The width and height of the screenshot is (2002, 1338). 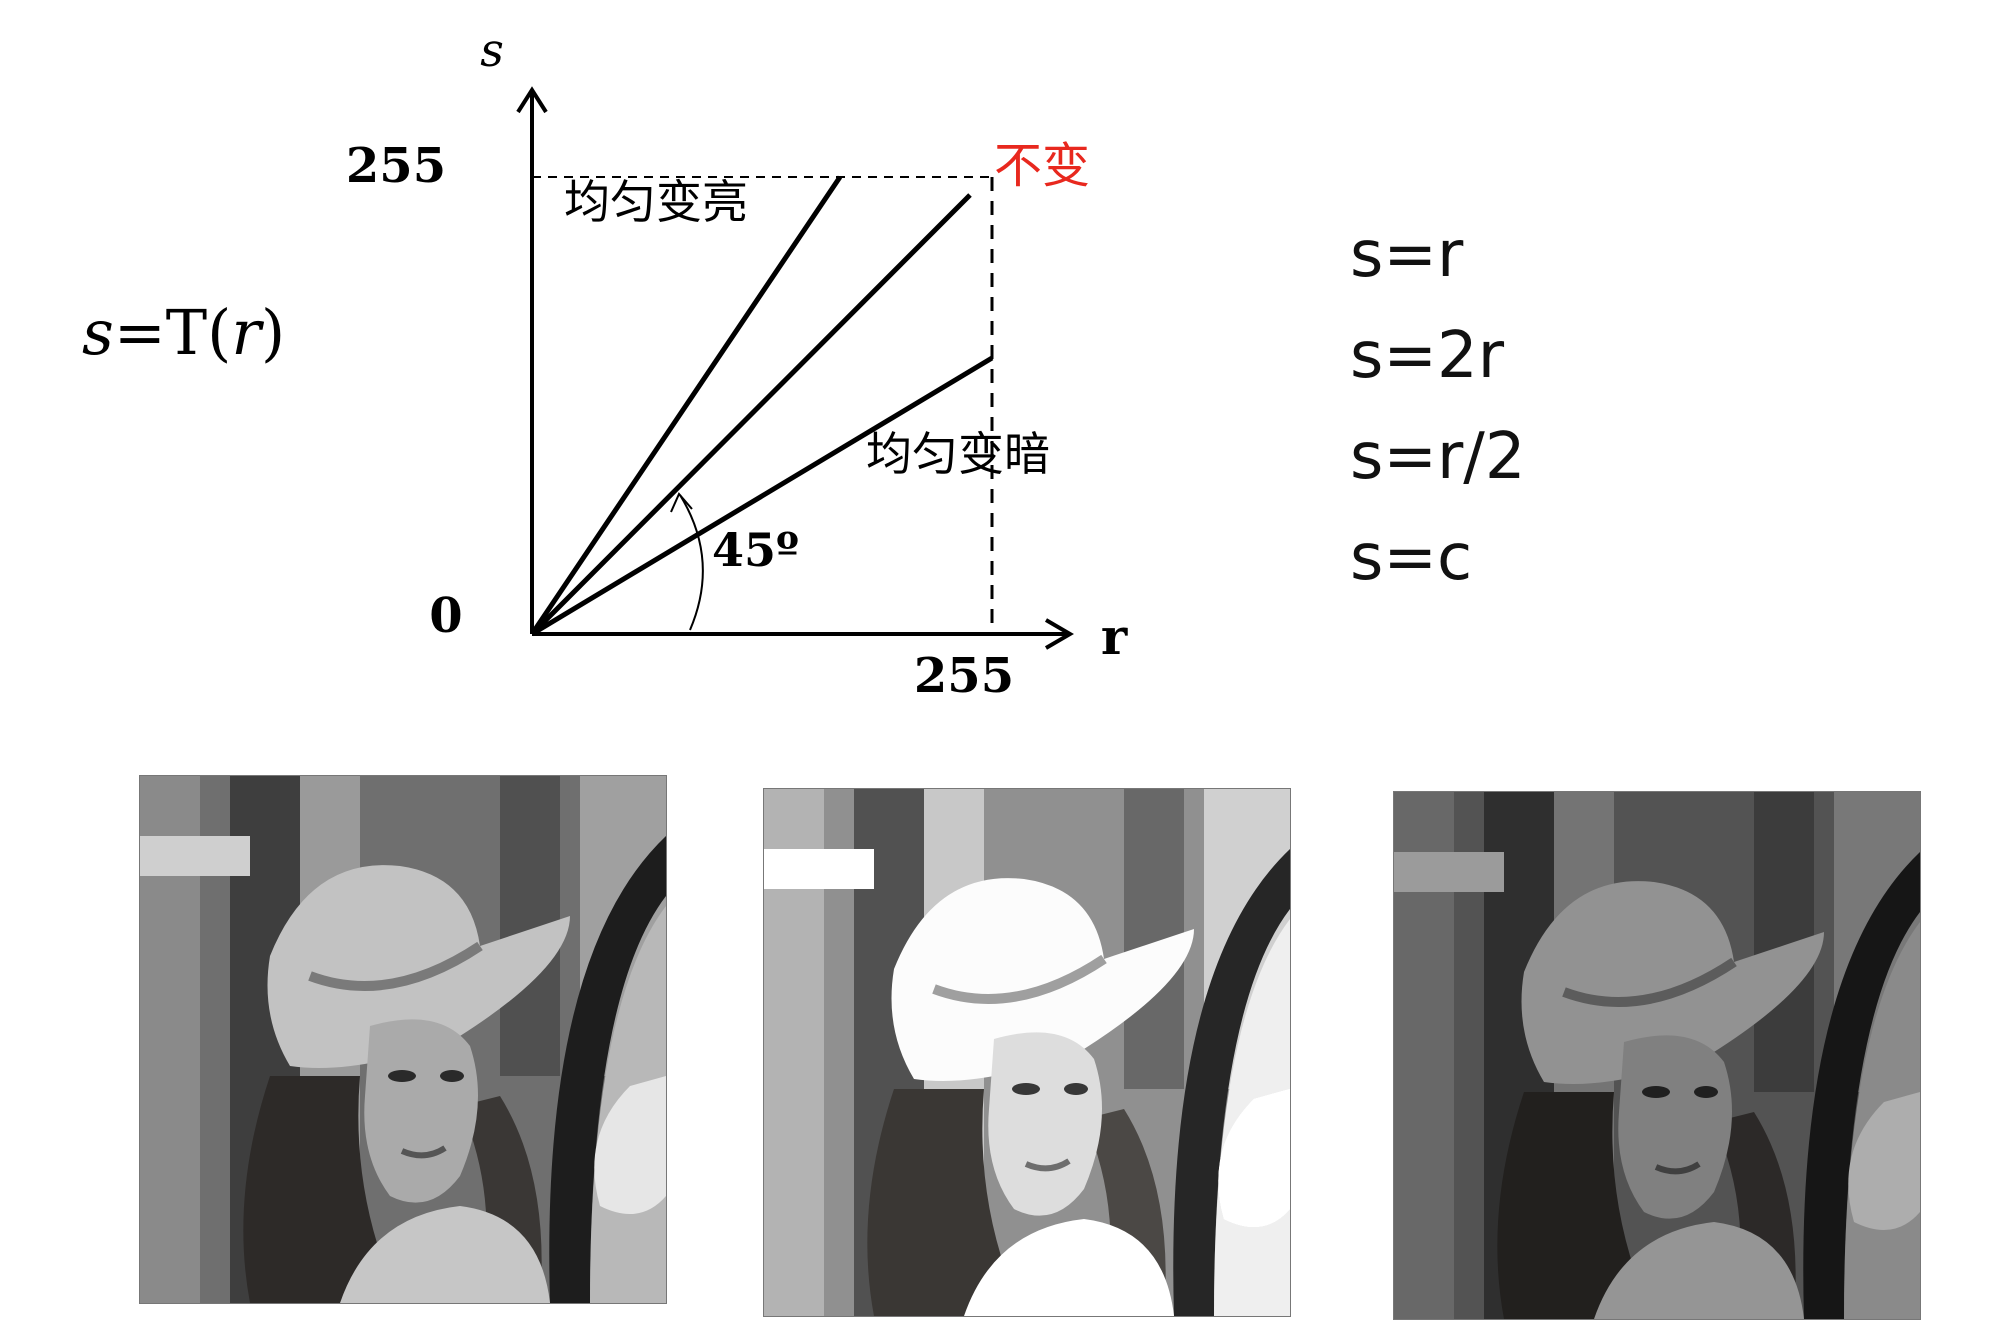 What do you see at coordinates (172, 332) in the screenshot?
I see `formula-eq: =T(` at bounding box center [172, 332].